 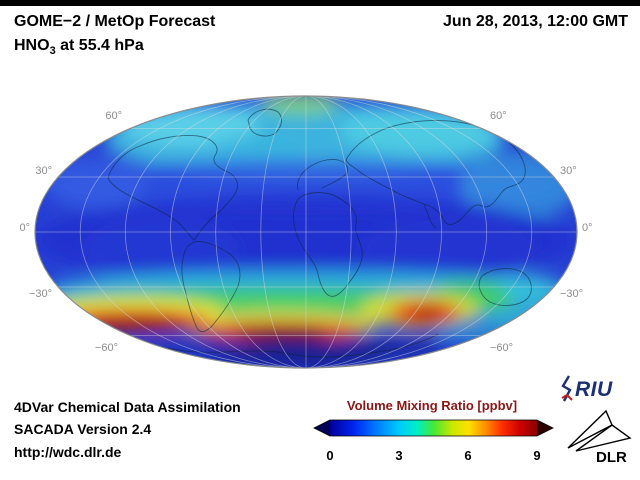 I want to click on species-name: HNO, so click(x=32, y=45).